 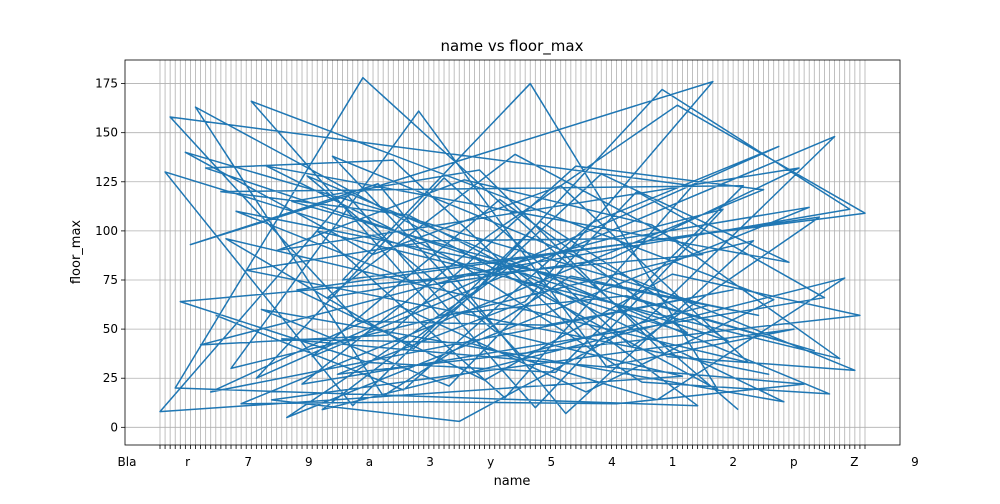 I want to click on x-tick-label: 5, so click(x=551, y=462).